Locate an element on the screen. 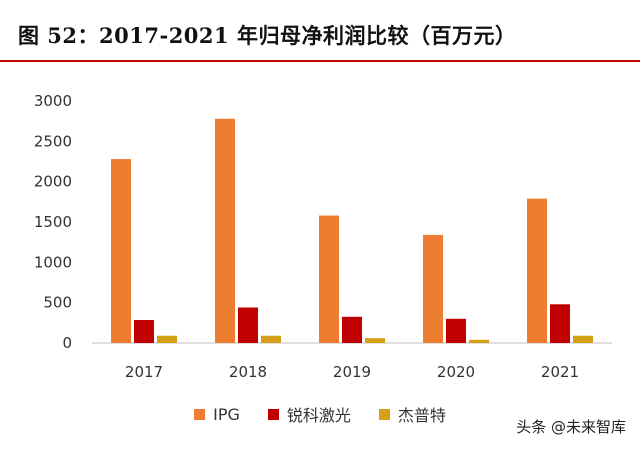 Image resolution: width=640 pixels, height=449 pixels. bar-series-2-2021 is located at coordinates (583, 339).